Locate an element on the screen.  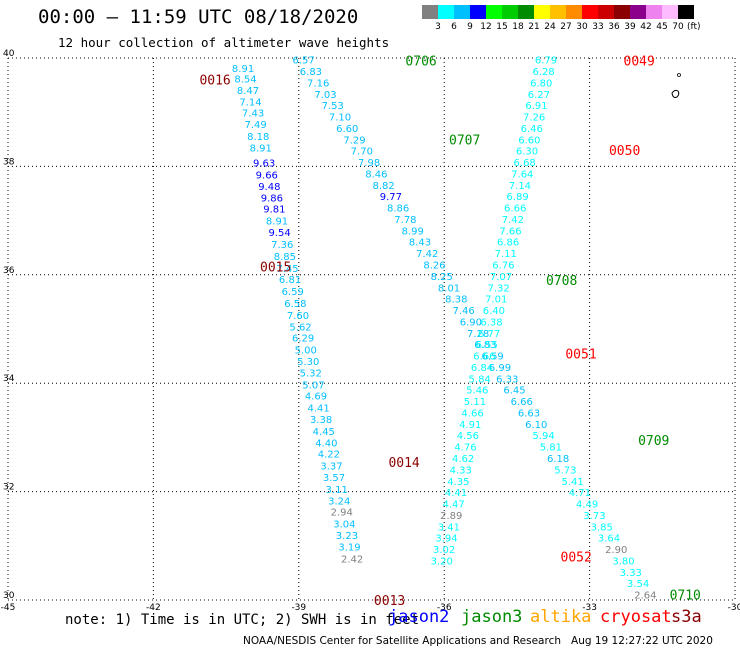
wave-height-value: 4.45 is located at coordinates (324, 432).